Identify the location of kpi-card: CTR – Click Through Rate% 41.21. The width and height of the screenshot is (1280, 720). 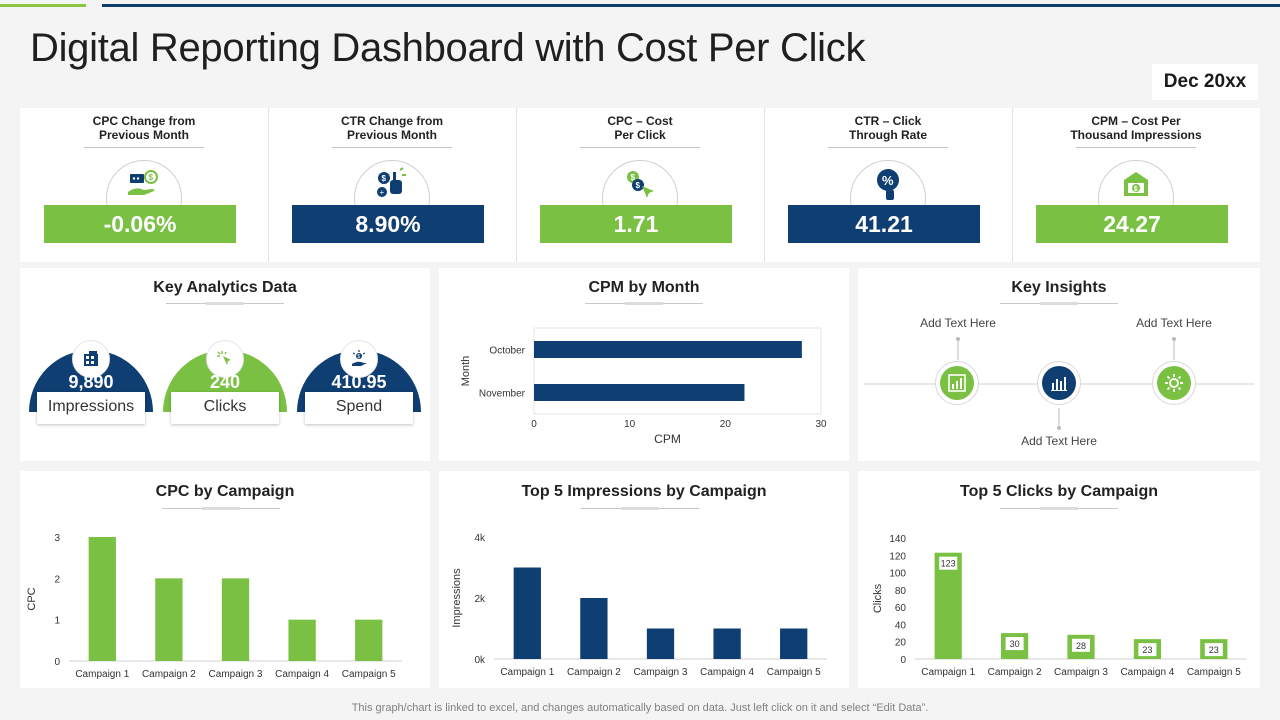
(888, 185).